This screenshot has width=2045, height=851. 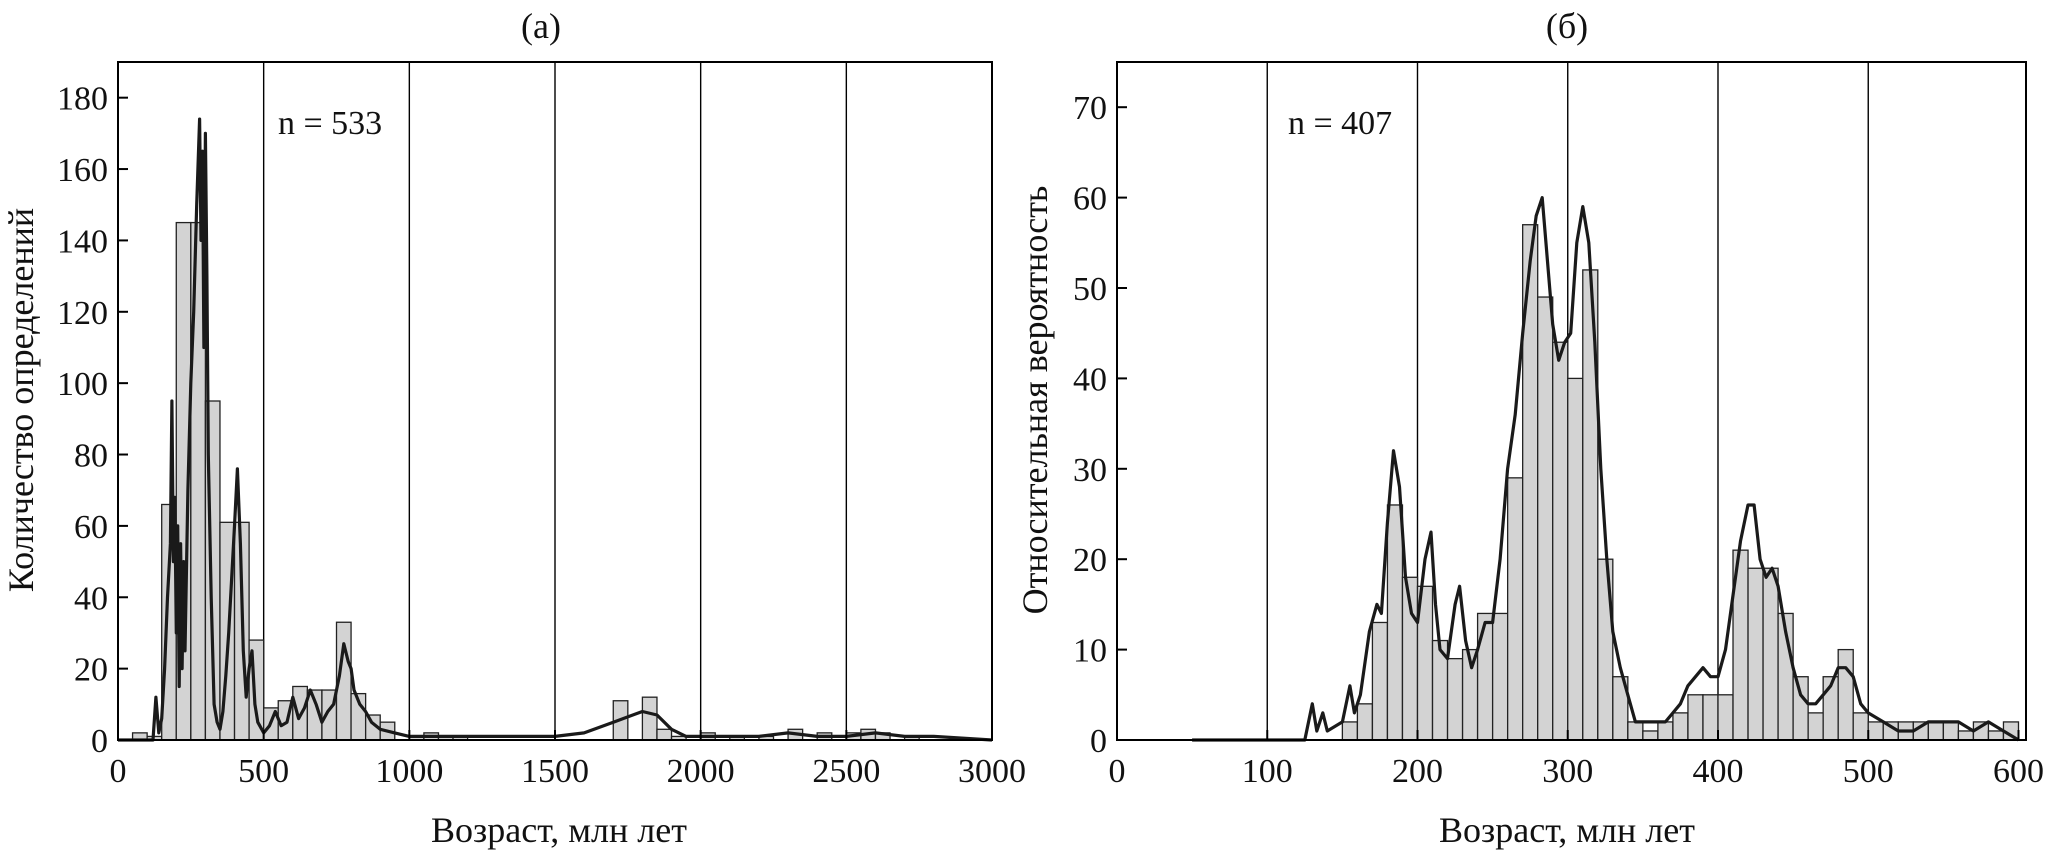 I want to click on panel-a-n-label: n = 533, so click(x=330, y=123).